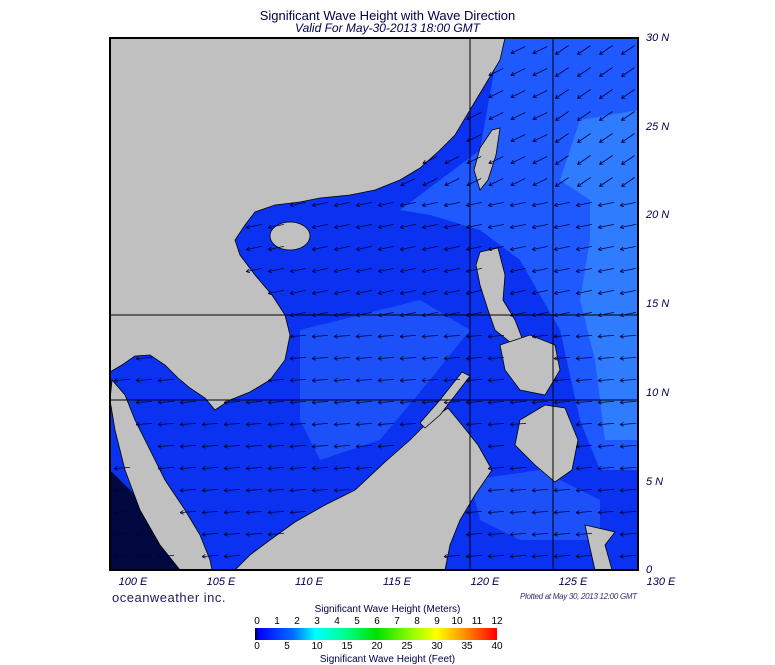 This screenshot has width=775, height=665. What do you see at coordinates (497, 646) in the screenshot?
I see `colorbar-tick-feet: 40` at bounding box center [497, 646].